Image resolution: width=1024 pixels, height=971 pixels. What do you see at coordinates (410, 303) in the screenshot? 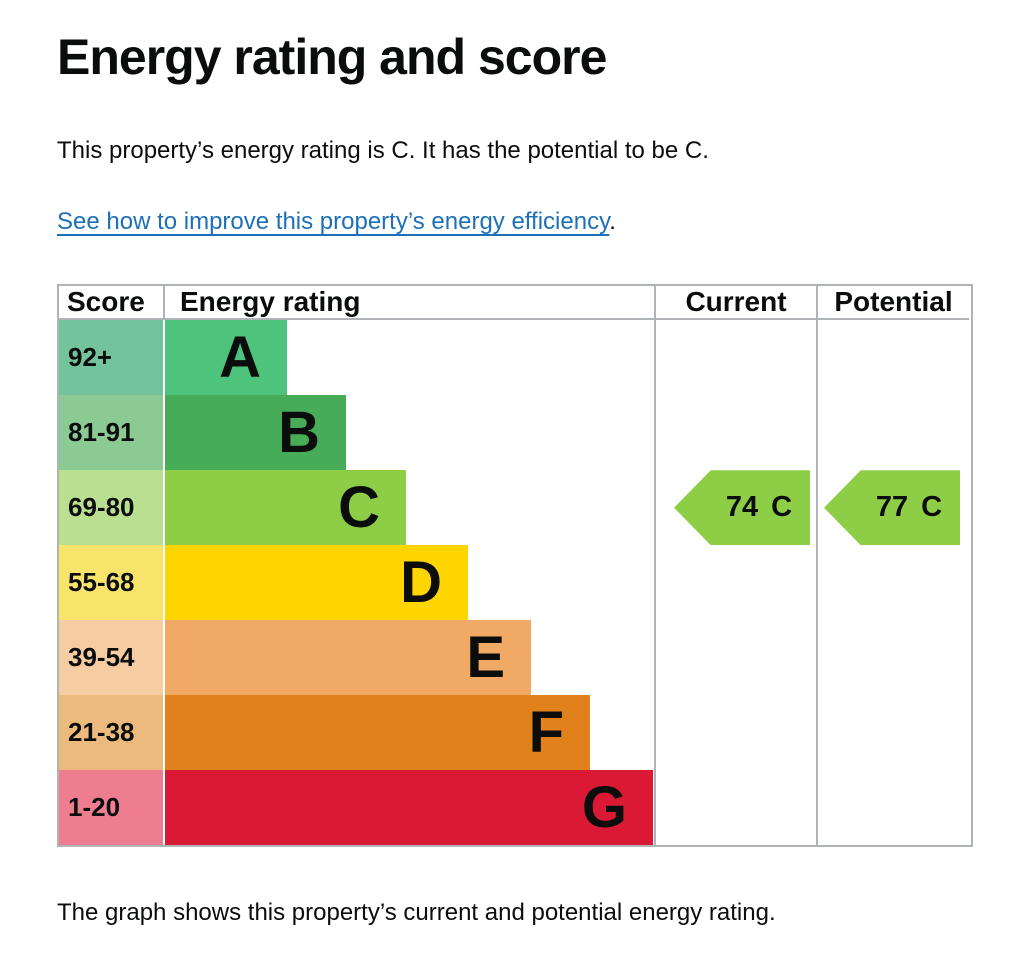
I see `header-energy-rating: Energy rating` at bounding box center [410, 303].